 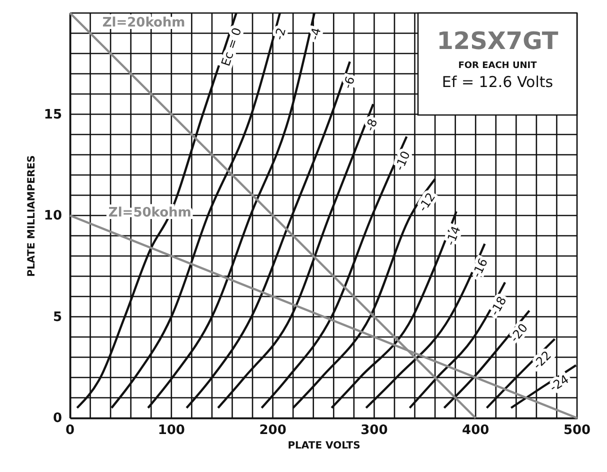 What do you see at coordinates (453, 236) in the screenshot?
I see `text: -14` at bounding box center [453, 236].